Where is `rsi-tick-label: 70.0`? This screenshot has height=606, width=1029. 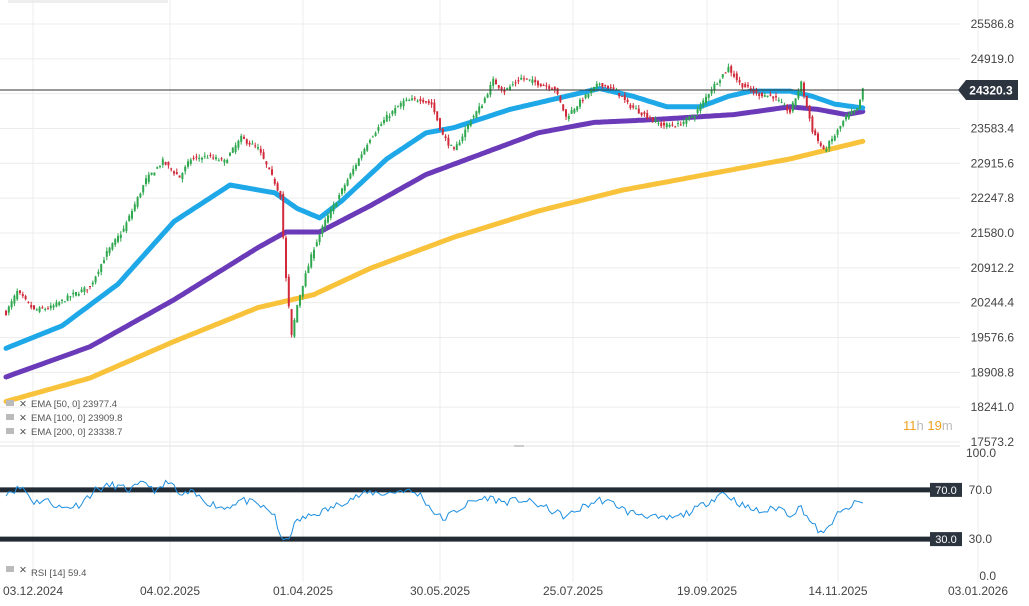
rsi-tick-label: 70.0 is located at coordinates (981, 490).